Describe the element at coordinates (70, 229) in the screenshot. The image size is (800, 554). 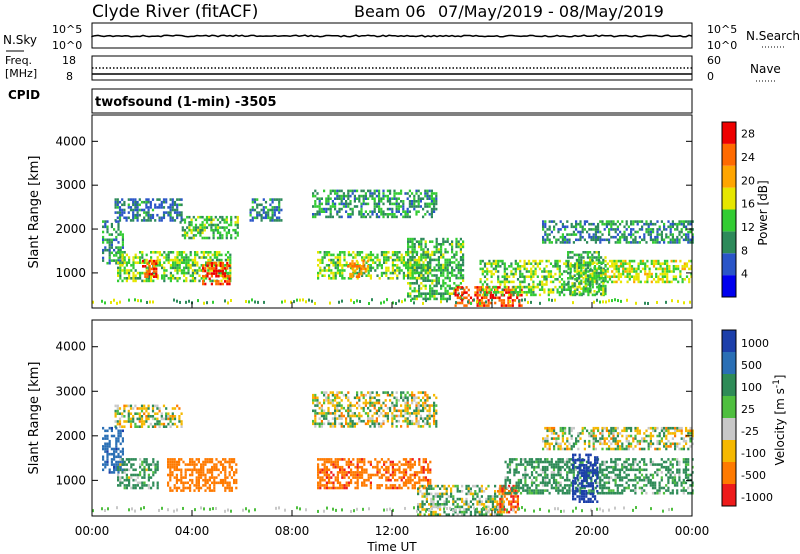
I see `ytick-label: 2000` at that location.